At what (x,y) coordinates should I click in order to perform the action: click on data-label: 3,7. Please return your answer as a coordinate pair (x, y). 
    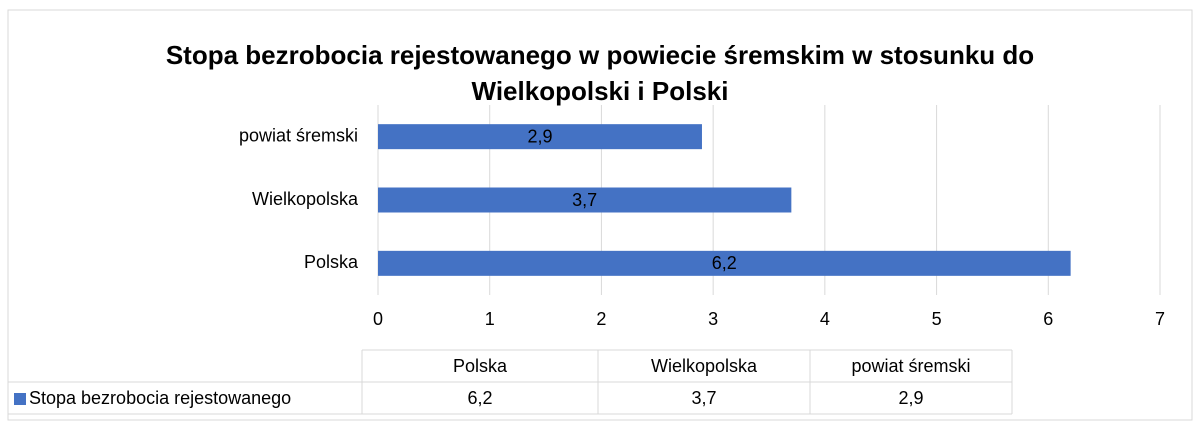
    Looking at the image, I should click on (584, 200).